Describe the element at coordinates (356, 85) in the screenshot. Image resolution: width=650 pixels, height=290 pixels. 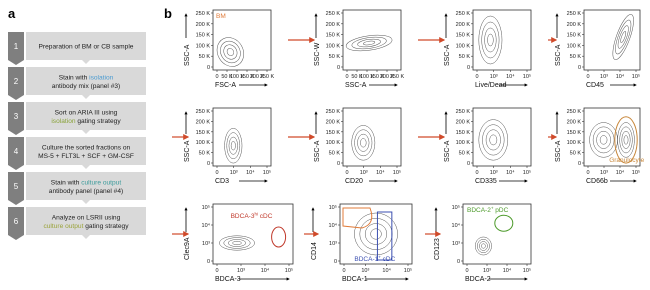
I see `x-axis-label: SSC-A` at that location.